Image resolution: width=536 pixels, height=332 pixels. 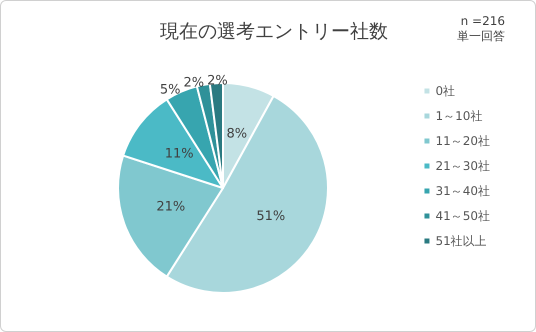 What do you see at coordinates (462, 216) in the screenshot?
I see `legend-label: 41～50社` at bounding box center [462, 216].